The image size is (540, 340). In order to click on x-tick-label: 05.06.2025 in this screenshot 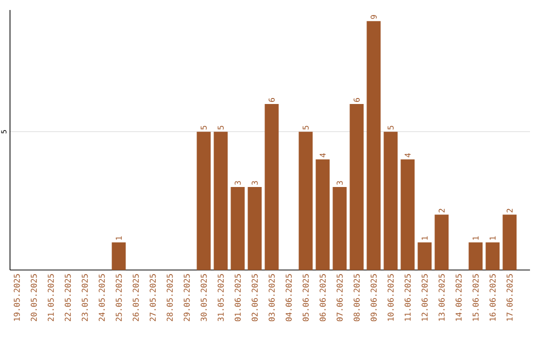, I will do `click(305, 298)`.